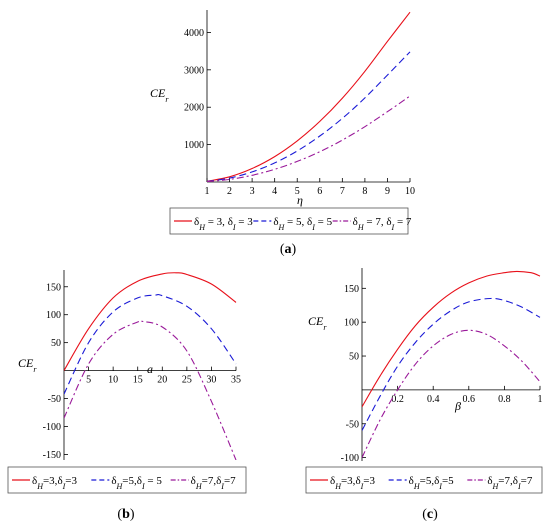 This screenshot has width=550, height=527. I want to click on y-tick-label: 2000, so click(194, 108).